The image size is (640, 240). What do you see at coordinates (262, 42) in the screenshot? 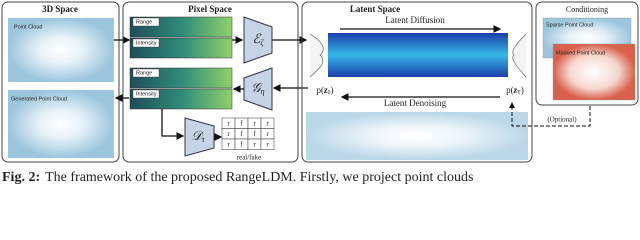
I see `subscript: ζ` at bounding box center [262, 42].